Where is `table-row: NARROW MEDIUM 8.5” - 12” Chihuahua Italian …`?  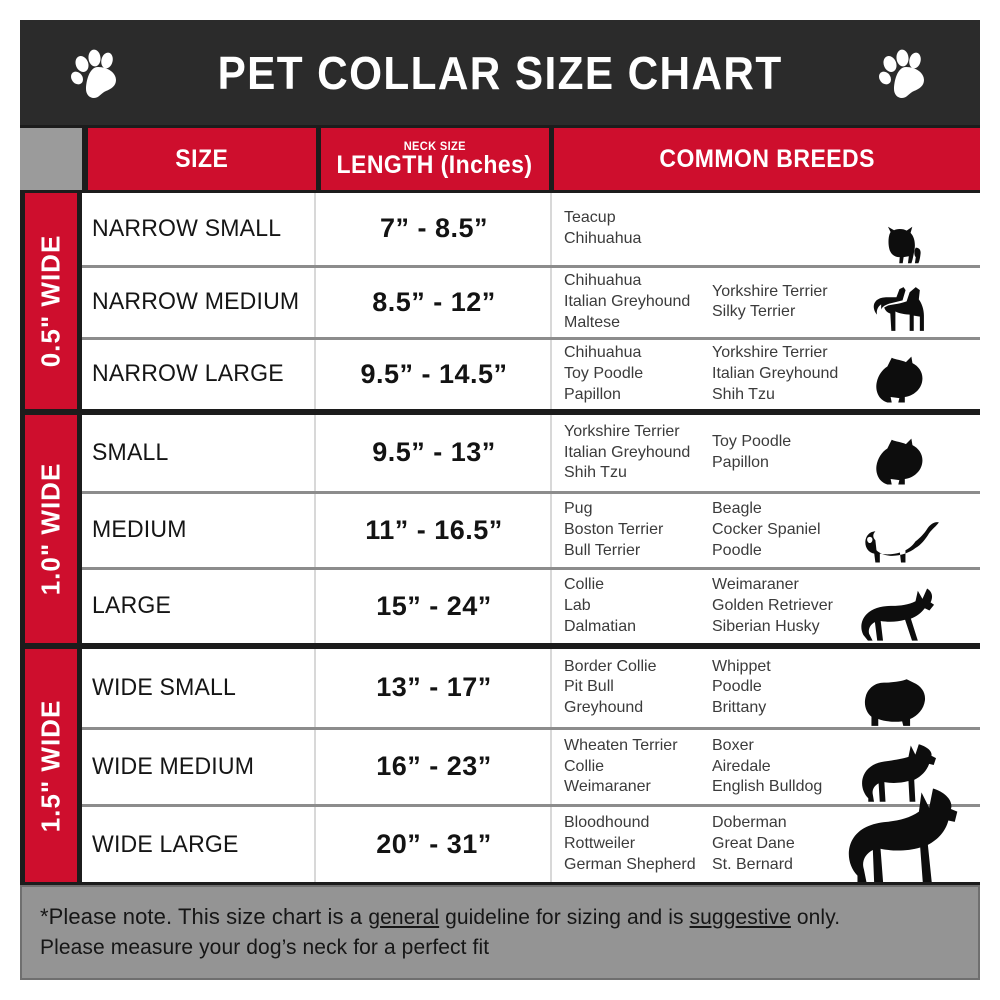
table-row: NARROW MEDIUM 8.5” - 12” Chihuahua Italian … is located at coordinates (531, 300).